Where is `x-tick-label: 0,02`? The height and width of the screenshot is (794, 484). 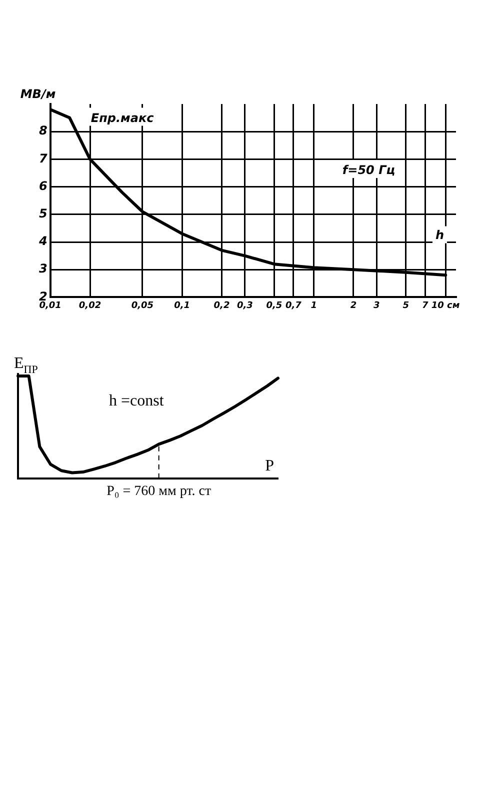
x-tick-label: 0,02 is located at coordinates (90, 305).